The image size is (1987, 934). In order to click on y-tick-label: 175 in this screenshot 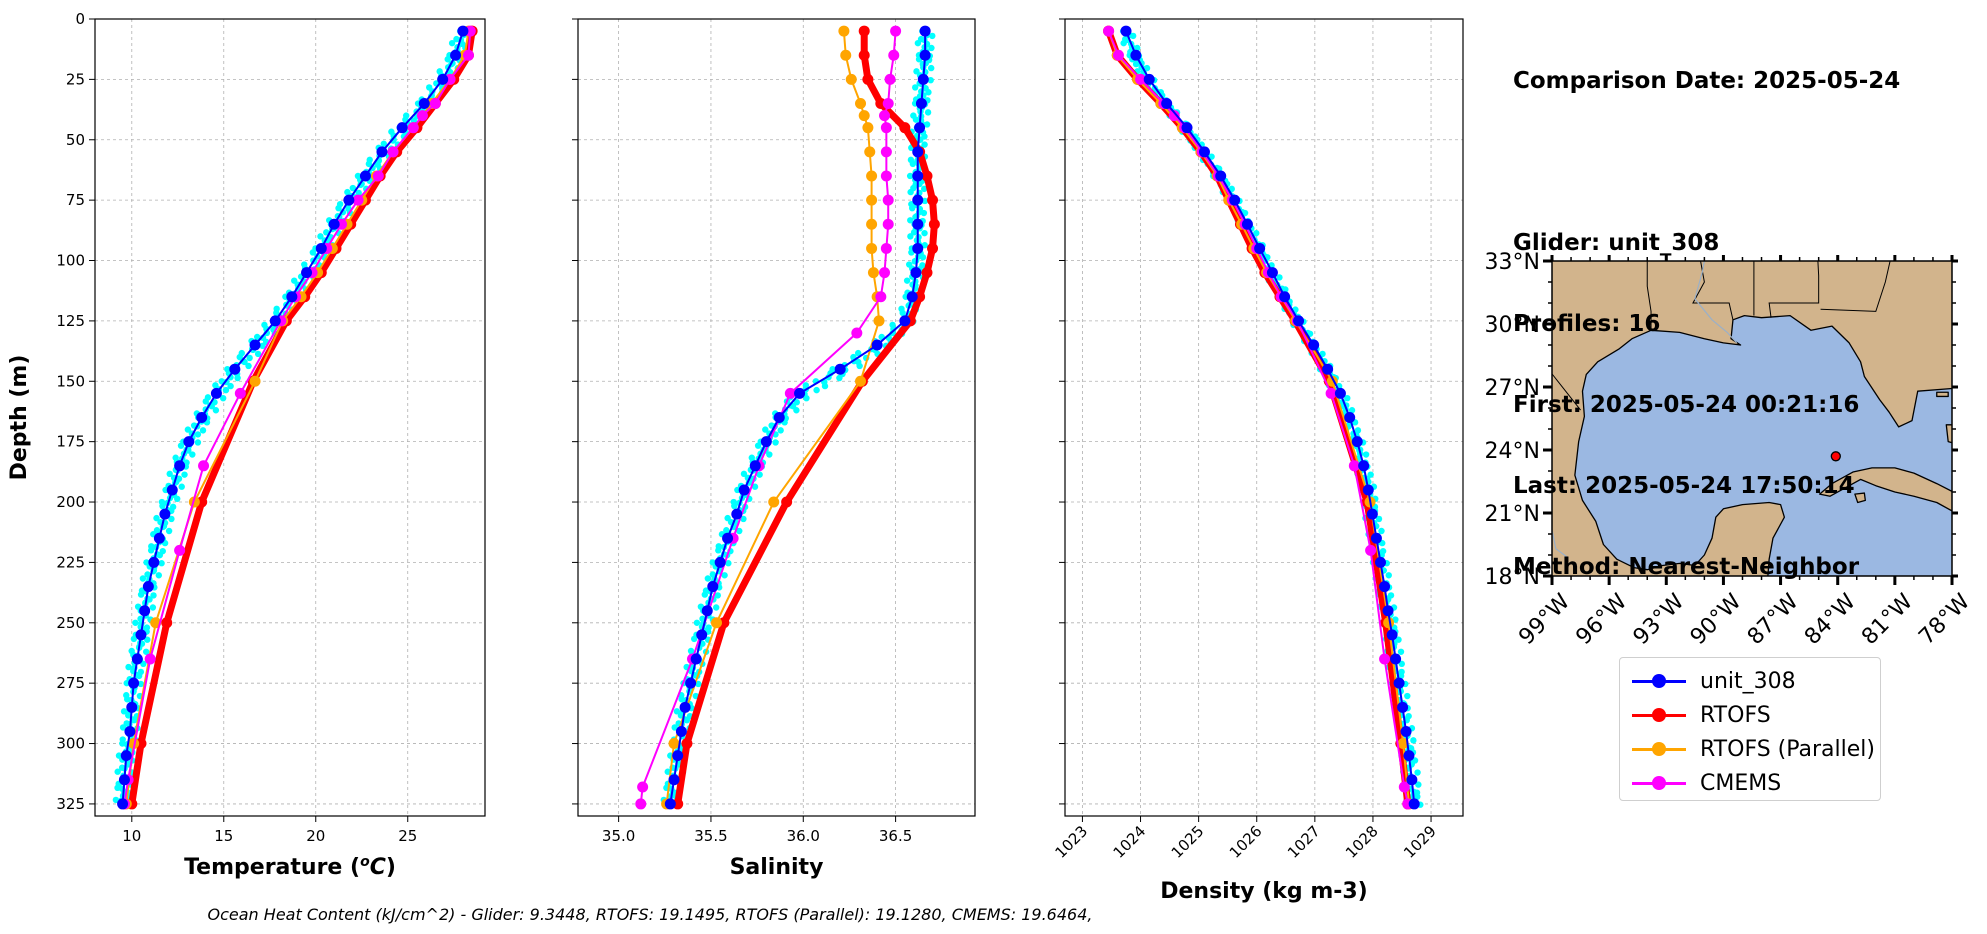, I will do `click(70, 442)`.